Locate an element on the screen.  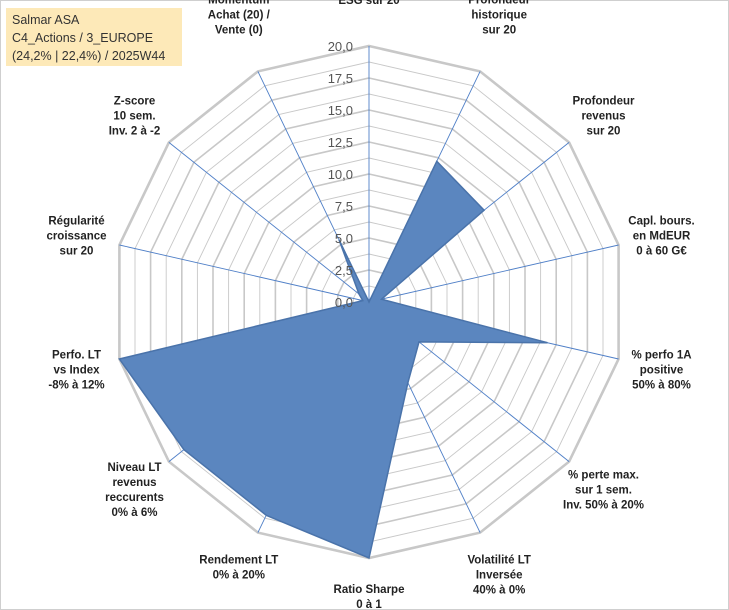
axis-label-line: historique is located at coordinates (499, 16).